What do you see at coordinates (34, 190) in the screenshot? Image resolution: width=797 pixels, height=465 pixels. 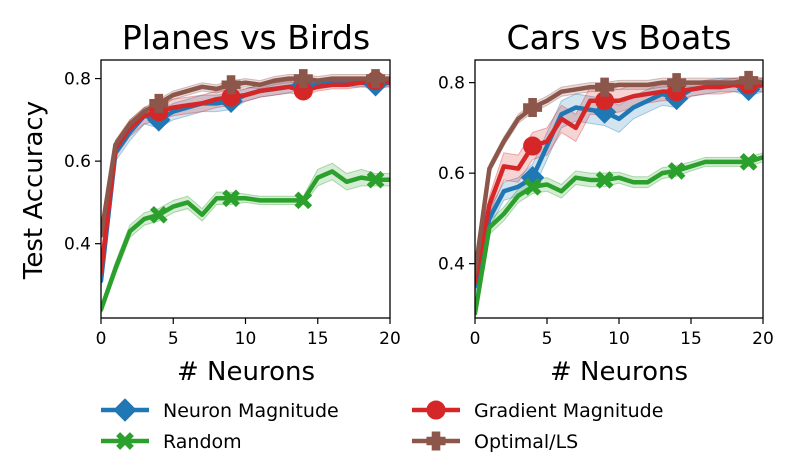 I see `y-axis-label: Test Accuracy` at bounding box center [34, 190].